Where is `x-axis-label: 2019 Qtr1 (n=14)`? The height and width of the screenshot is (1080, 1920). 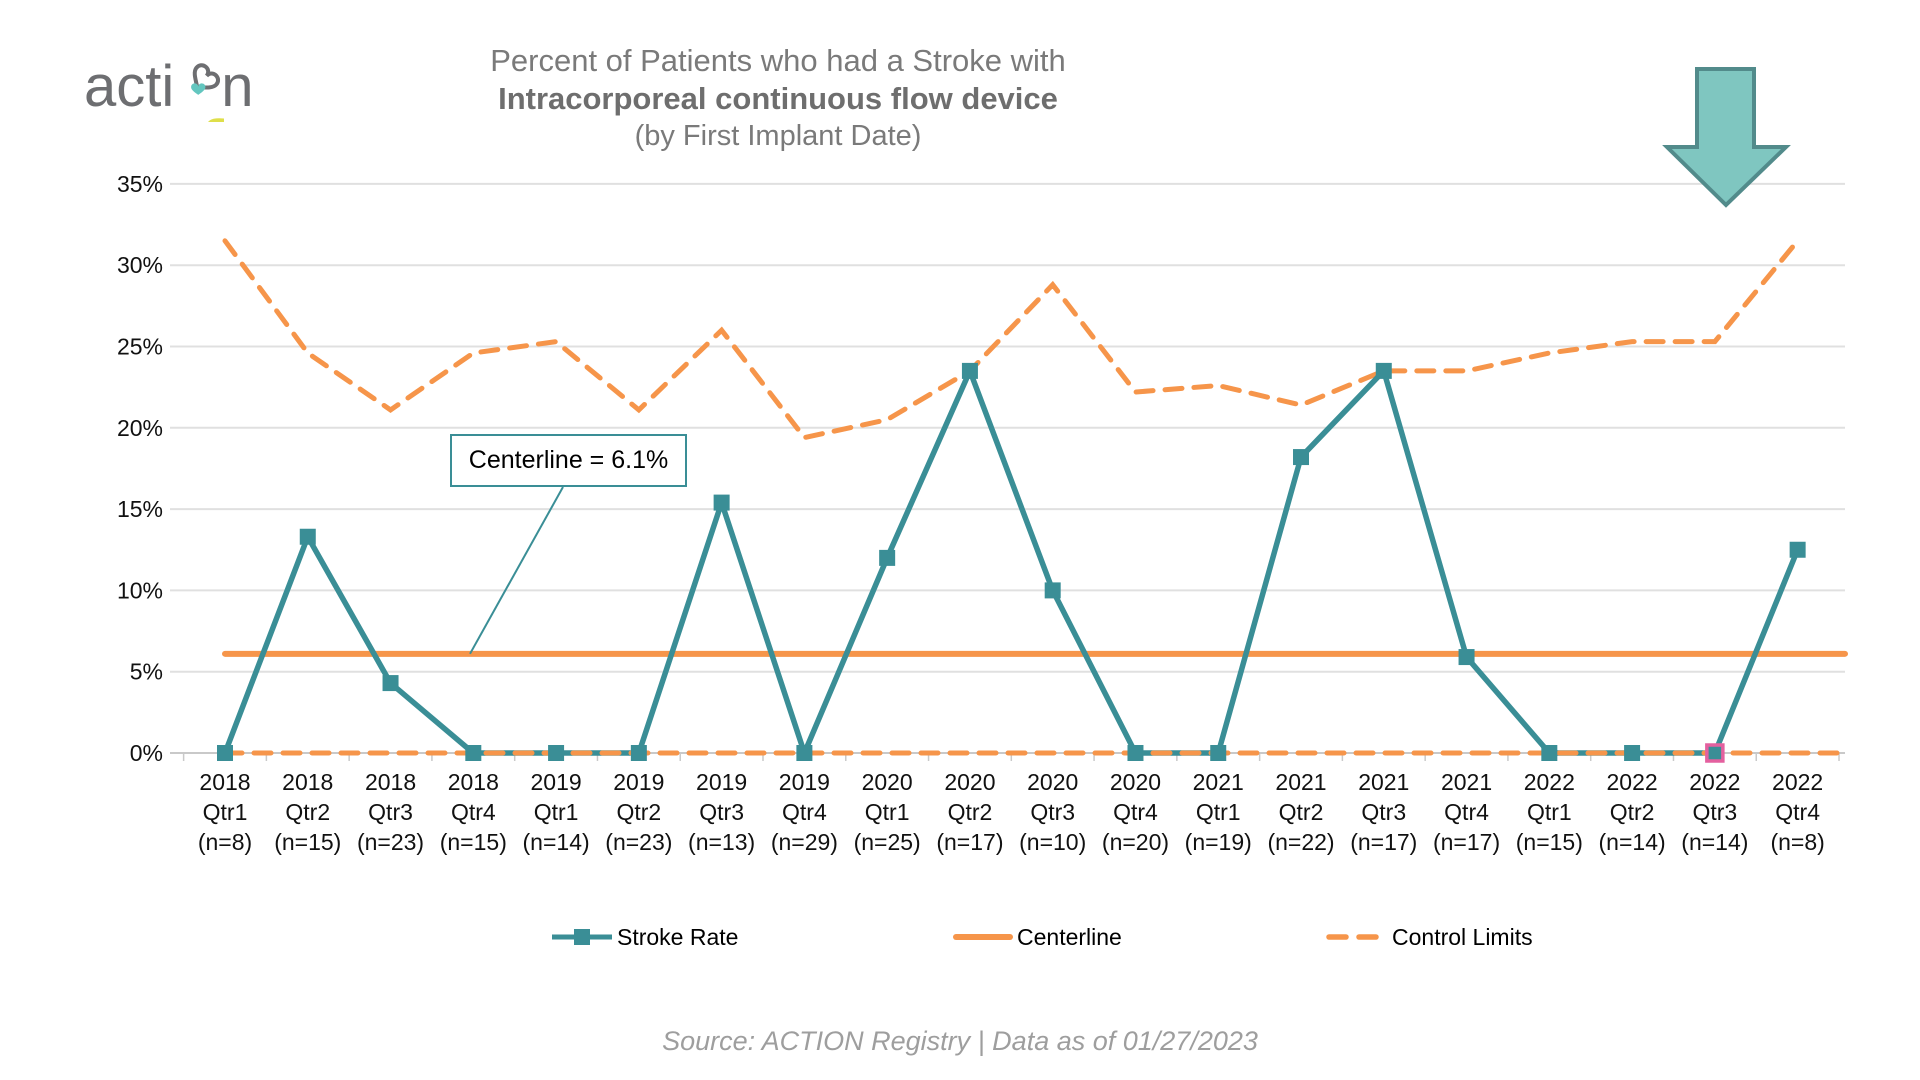
x-axis-label: 2019 Qtr1 (n=14) is located at coordinates (556, 812).